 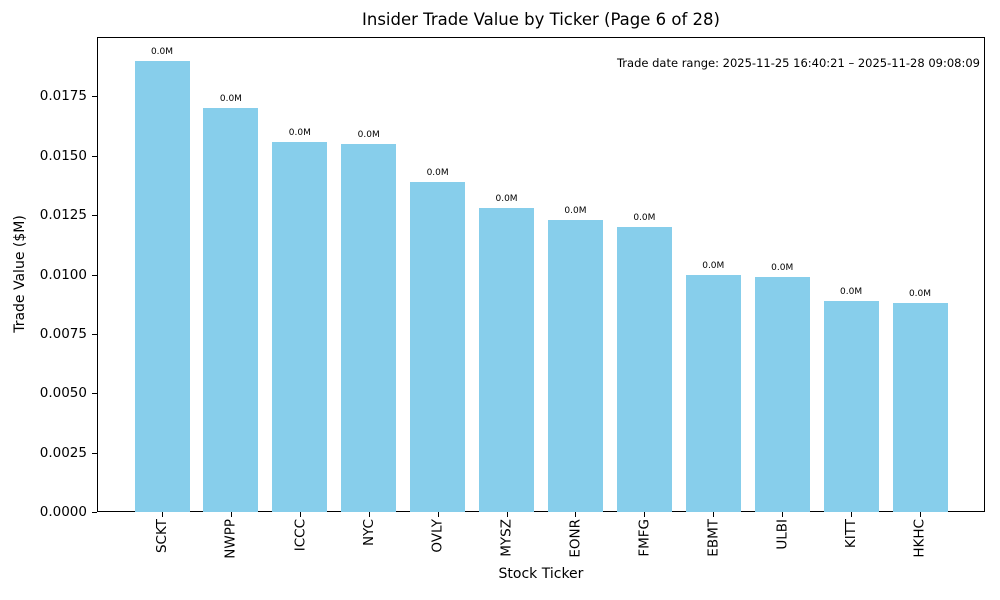 I want to click on x-tick-label: ULBI, so click(x=782, y=534).